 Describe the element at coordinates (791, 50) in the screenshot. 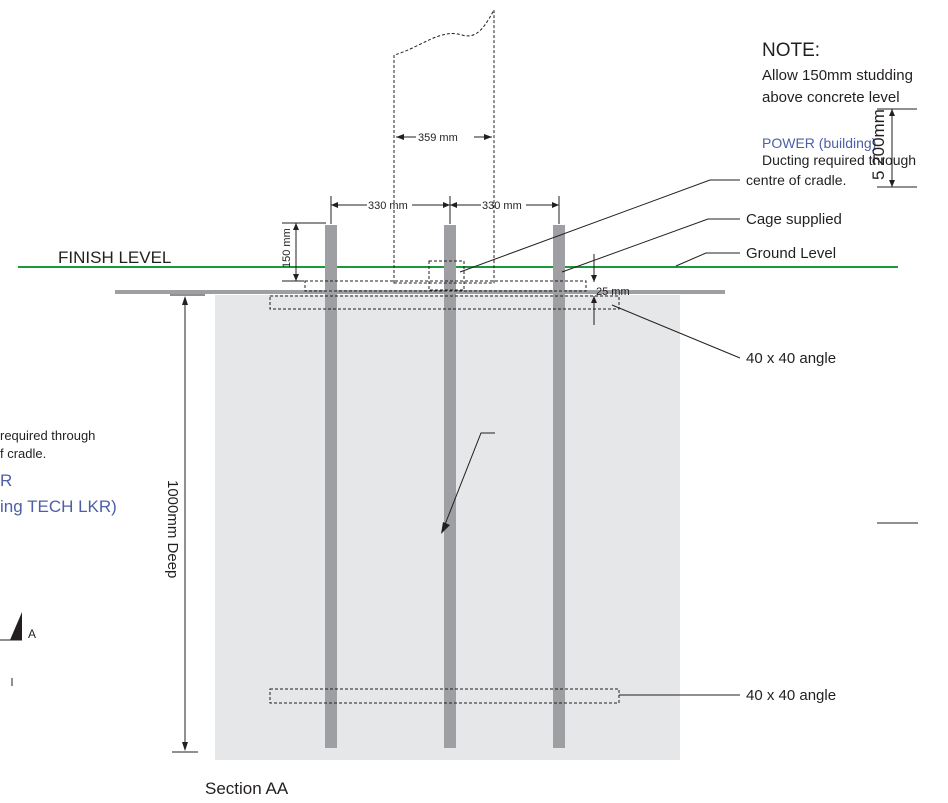

I see `note-heading: NOTE:` at that location.